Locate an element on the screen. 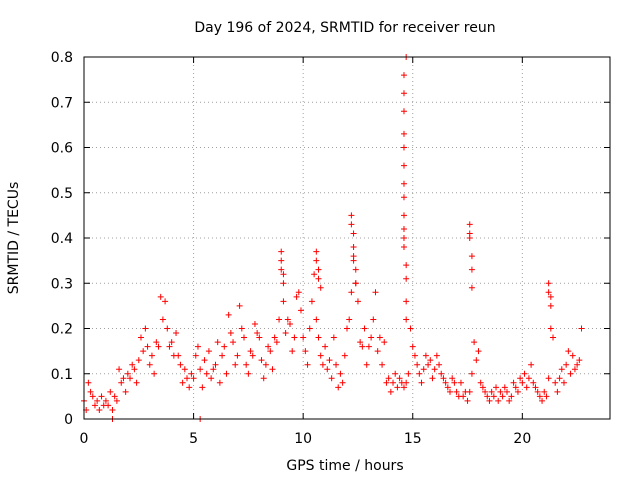 The height and width of the screenshot is (480, 640). x-axis-title: GPS time / hours is located at coordinates (344, 466).